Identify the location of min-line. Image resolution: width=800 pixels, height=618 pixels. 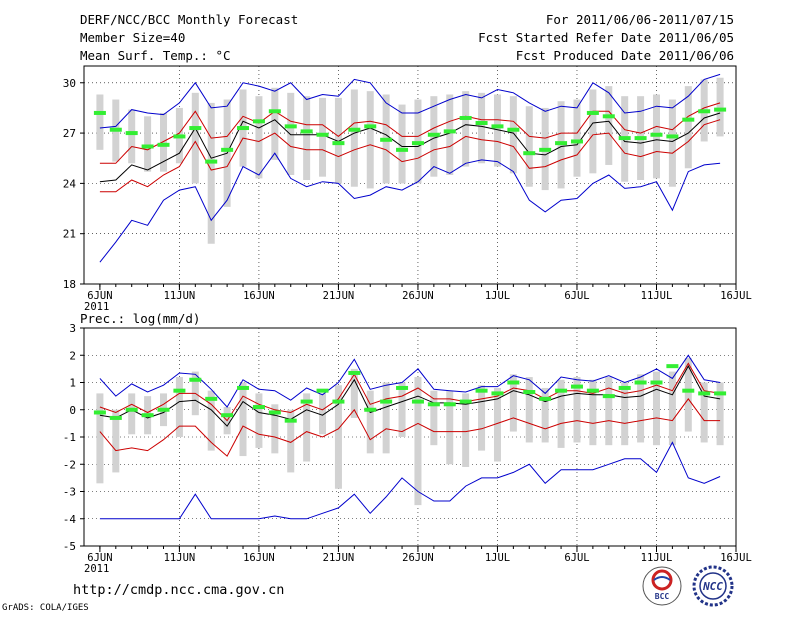
(410, 207).